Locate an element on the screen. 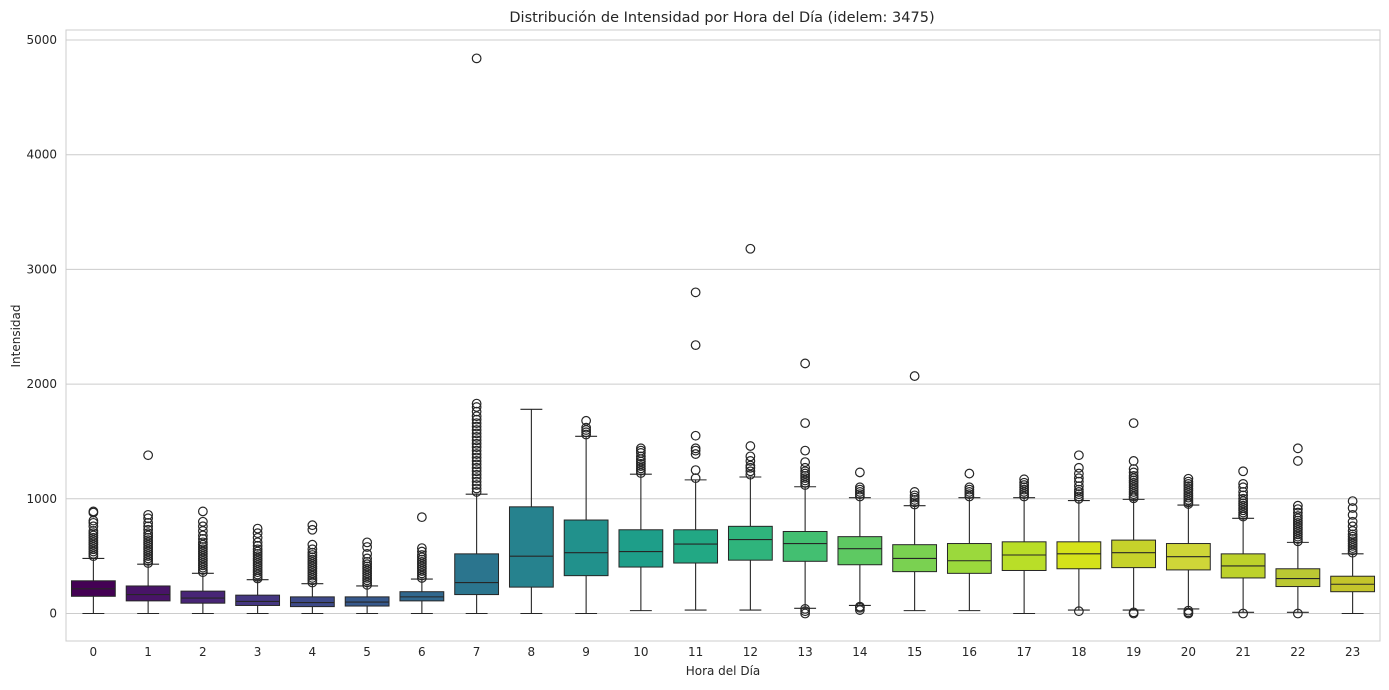 The image size is (1389, 690). x-axis-label: Hora del Día is located at coordinates (723, 671).